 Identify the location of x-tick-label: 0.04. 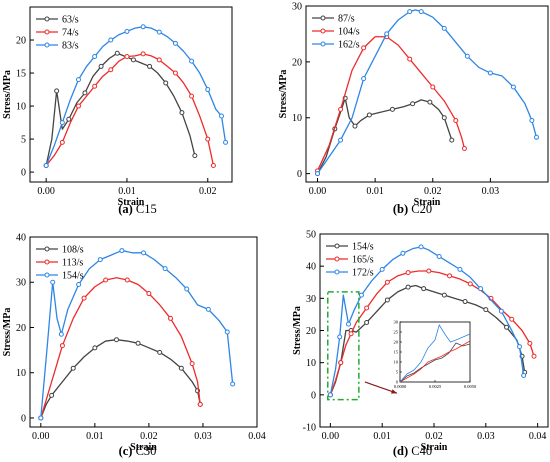
(257, 436).